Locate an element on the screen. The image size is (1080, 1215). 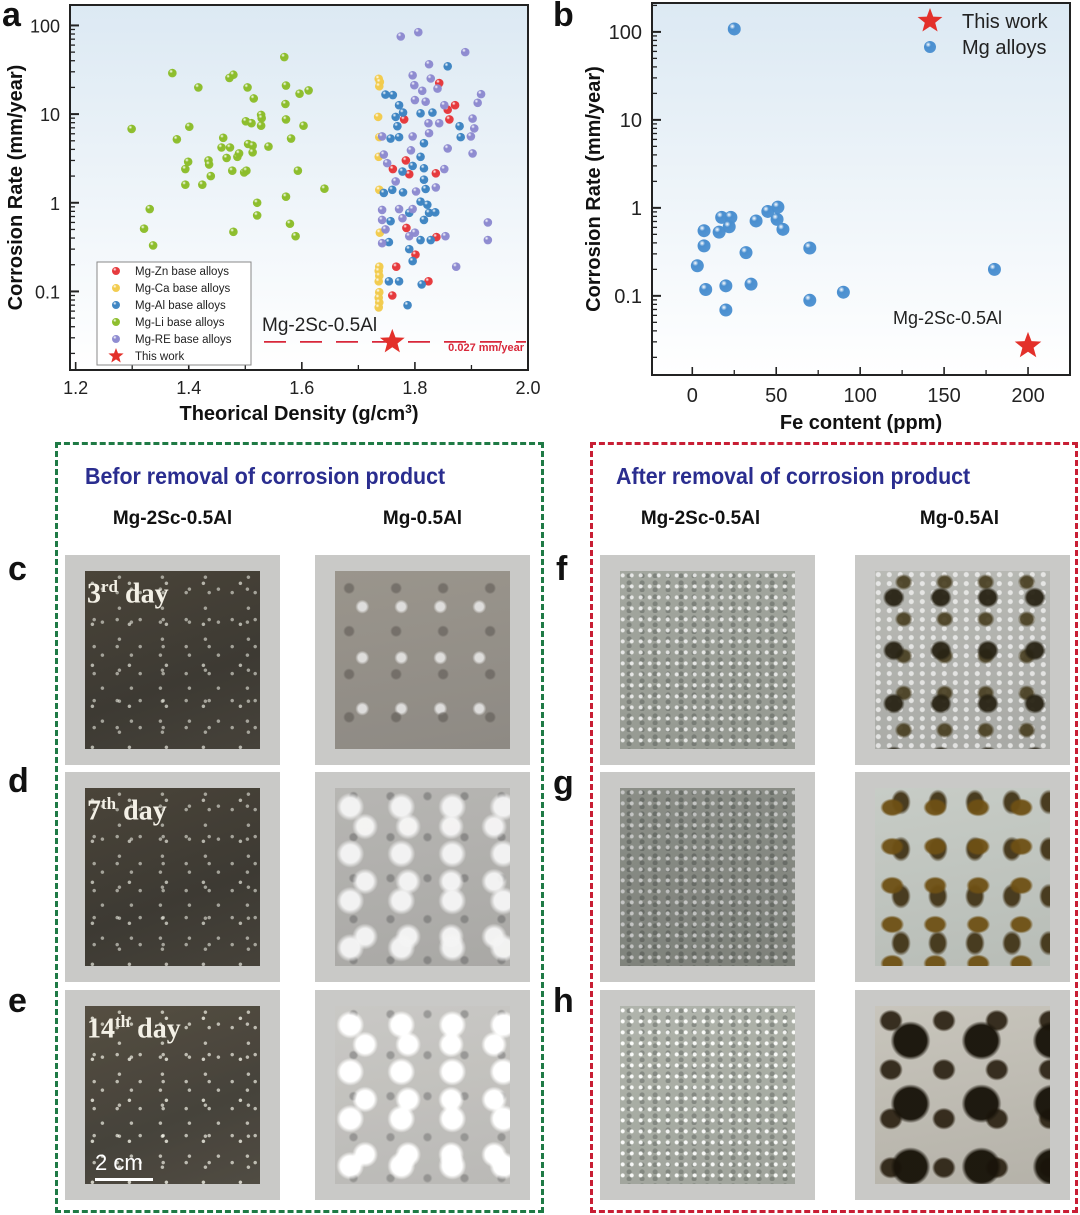
after-removal-title: After removal of corrosion product is located at coordinates (793, 476).